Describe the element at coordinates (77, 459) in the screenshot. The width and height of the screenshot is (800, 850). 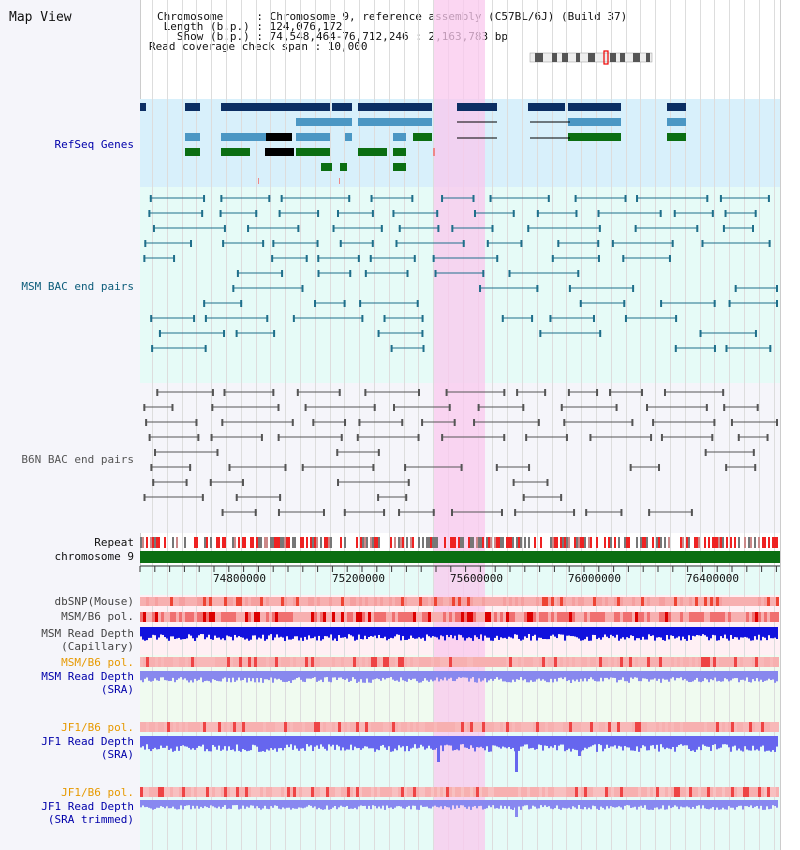
I see `label-b6n-bac: B6N BAC end pairs` at that location.